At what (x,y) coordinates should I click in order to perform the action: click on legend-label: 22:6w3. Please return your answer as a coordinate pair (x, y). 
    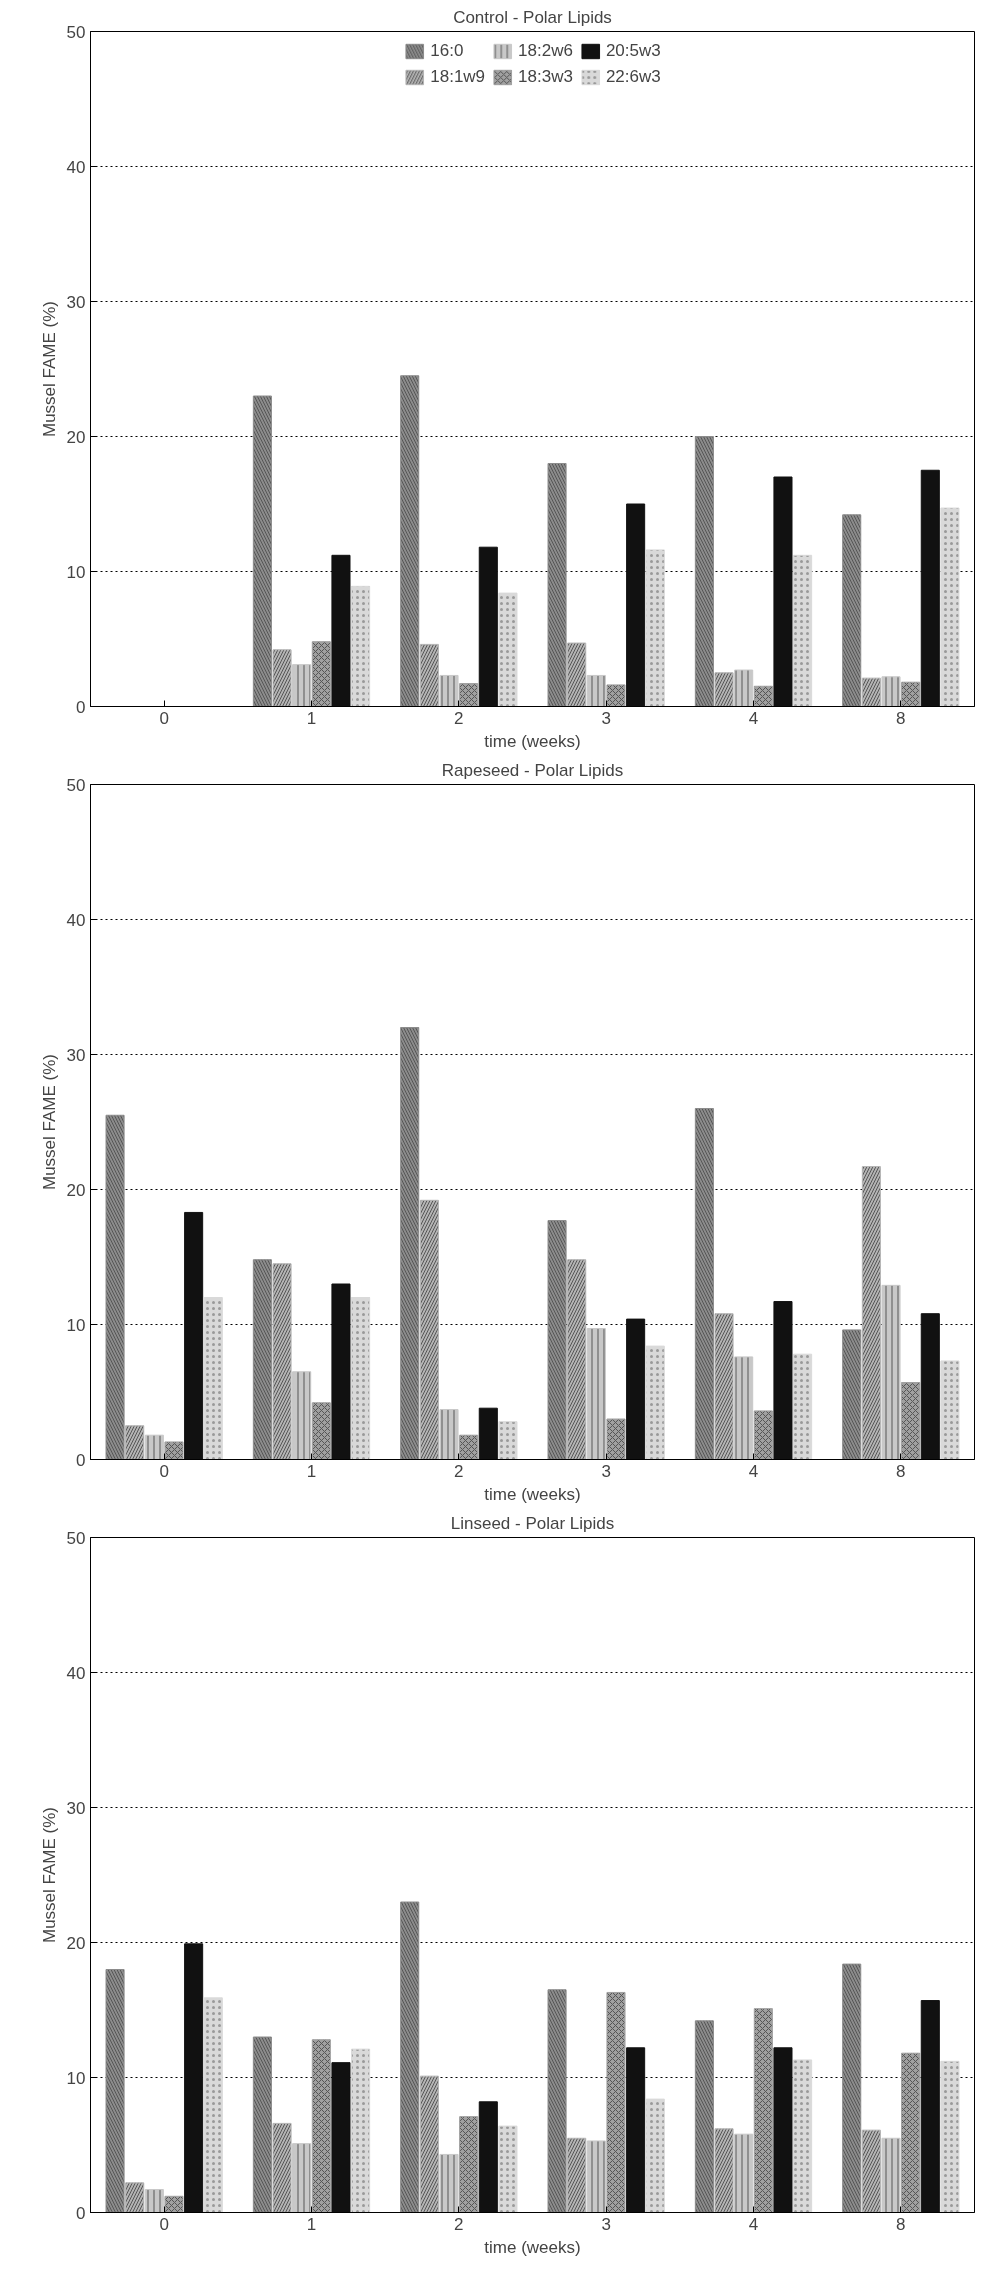
    Looking at the image, I should click on (633, 77).